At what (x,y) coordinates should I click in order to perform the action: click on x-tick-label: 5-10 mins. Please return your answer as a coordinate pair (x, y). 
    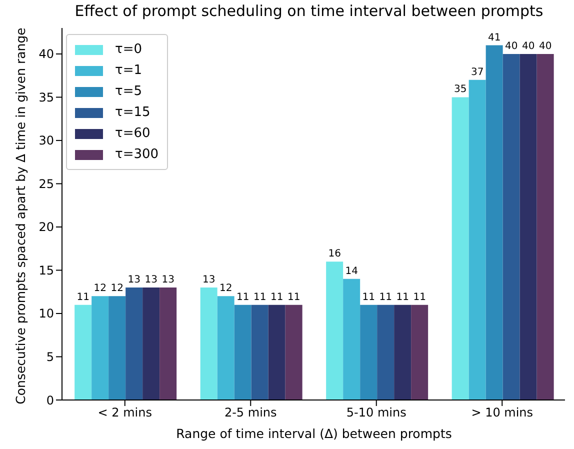
    Looking at the image, I should click on (376, 413).